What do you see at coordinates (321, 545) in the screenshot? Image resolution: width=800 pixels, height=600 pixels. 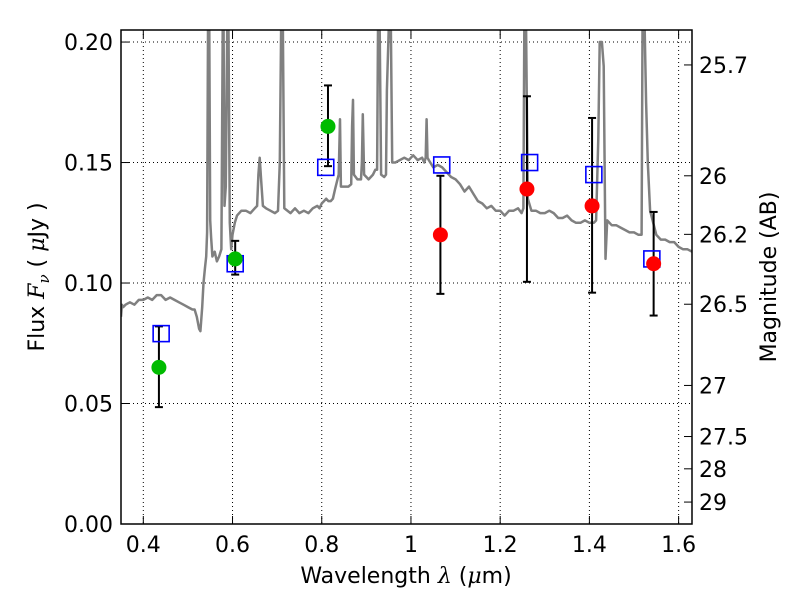 I see `x-tick-label: 0.8` at bounding box center [321, 545].